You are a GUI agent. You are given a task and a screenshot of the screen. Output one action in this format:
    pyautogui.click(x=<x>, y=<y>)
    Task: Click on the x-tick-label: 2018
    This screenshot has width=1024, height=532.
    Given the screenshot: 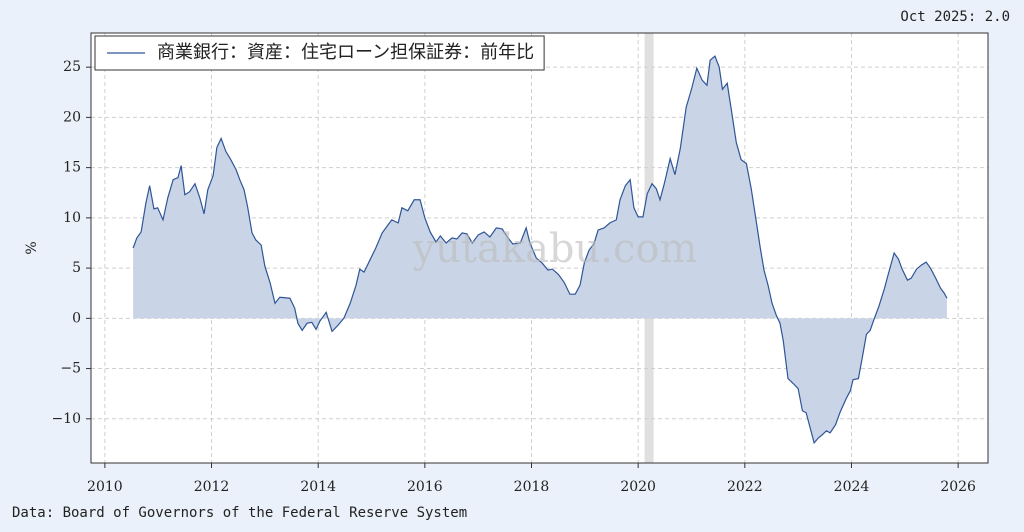 What is the action you would take?
    pyautogui.click(x=532, y=487)
    